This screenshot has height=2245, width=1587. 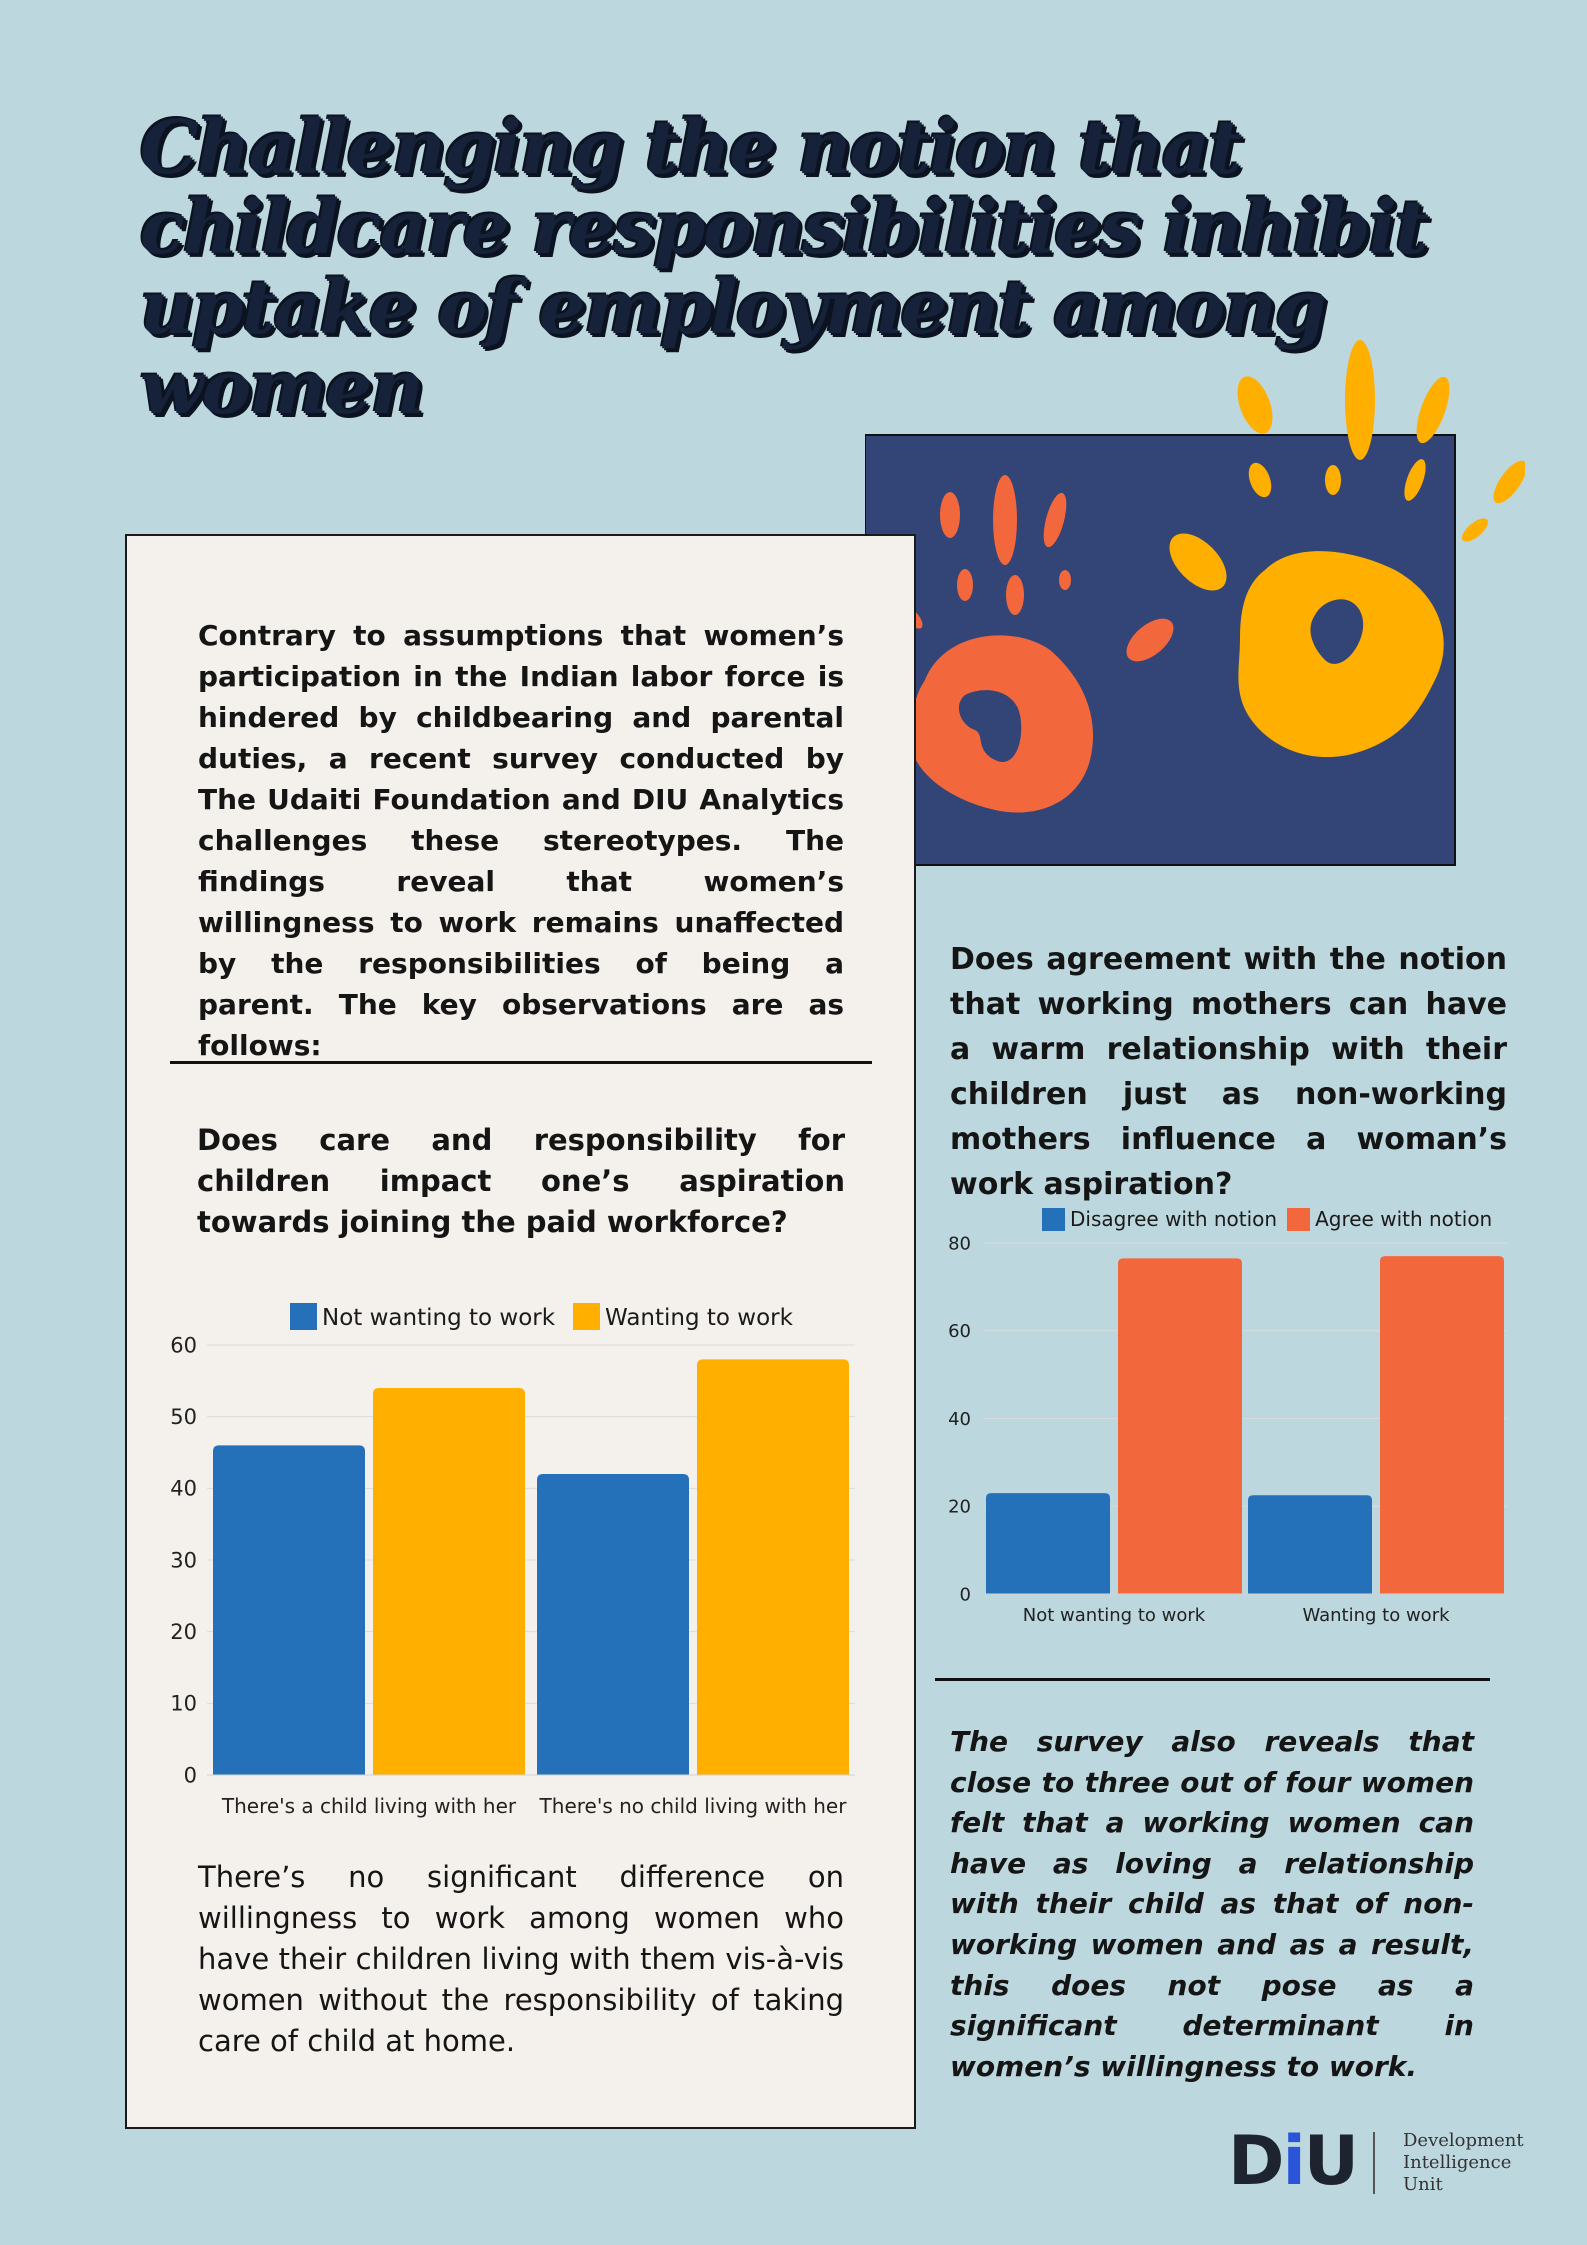 I want to click on chart1-bar-s1-c1, so click(x=773, y=1567).